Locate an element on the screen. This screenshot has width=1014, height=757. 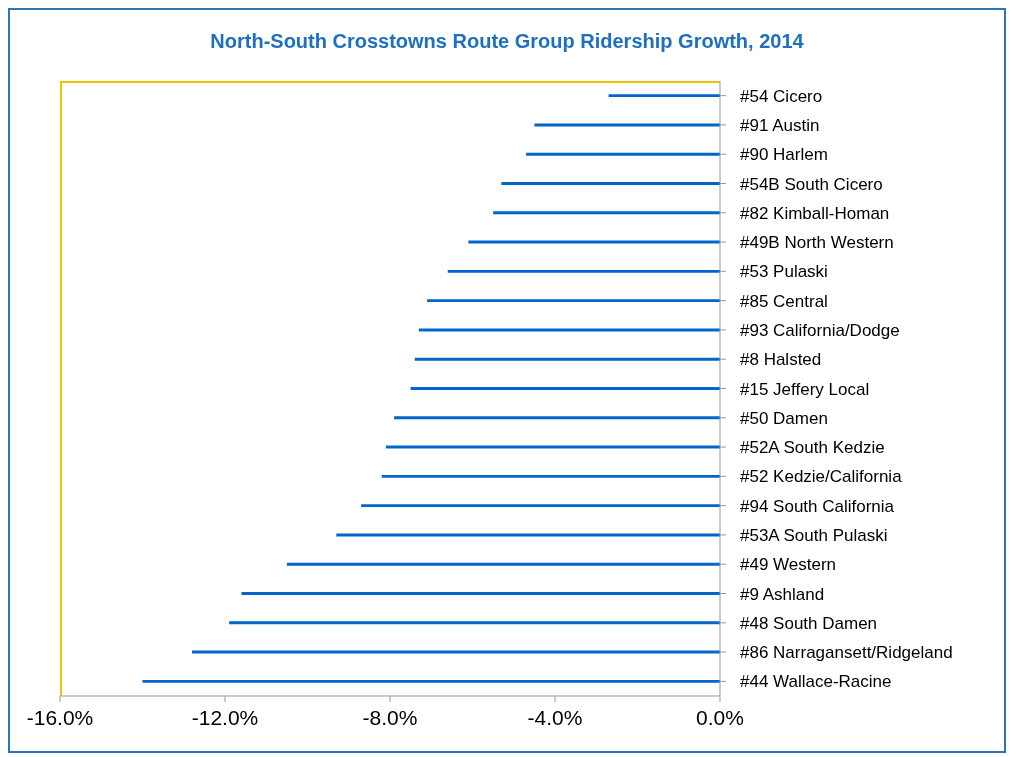
y-tick-label: #94 South California is located at coordinates (817, 506).